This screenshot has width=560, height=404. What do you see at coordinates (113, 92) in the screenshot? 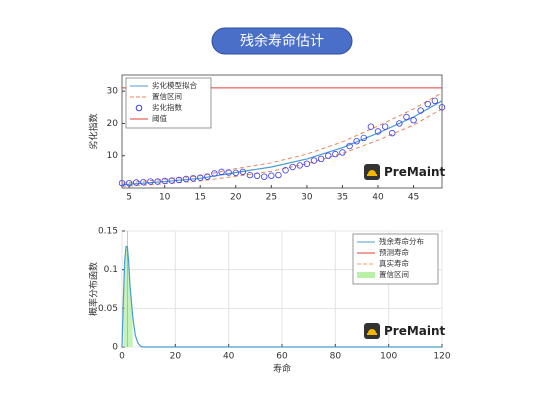
I see `y-tick-label: 30` at bounding box center [113, 92].